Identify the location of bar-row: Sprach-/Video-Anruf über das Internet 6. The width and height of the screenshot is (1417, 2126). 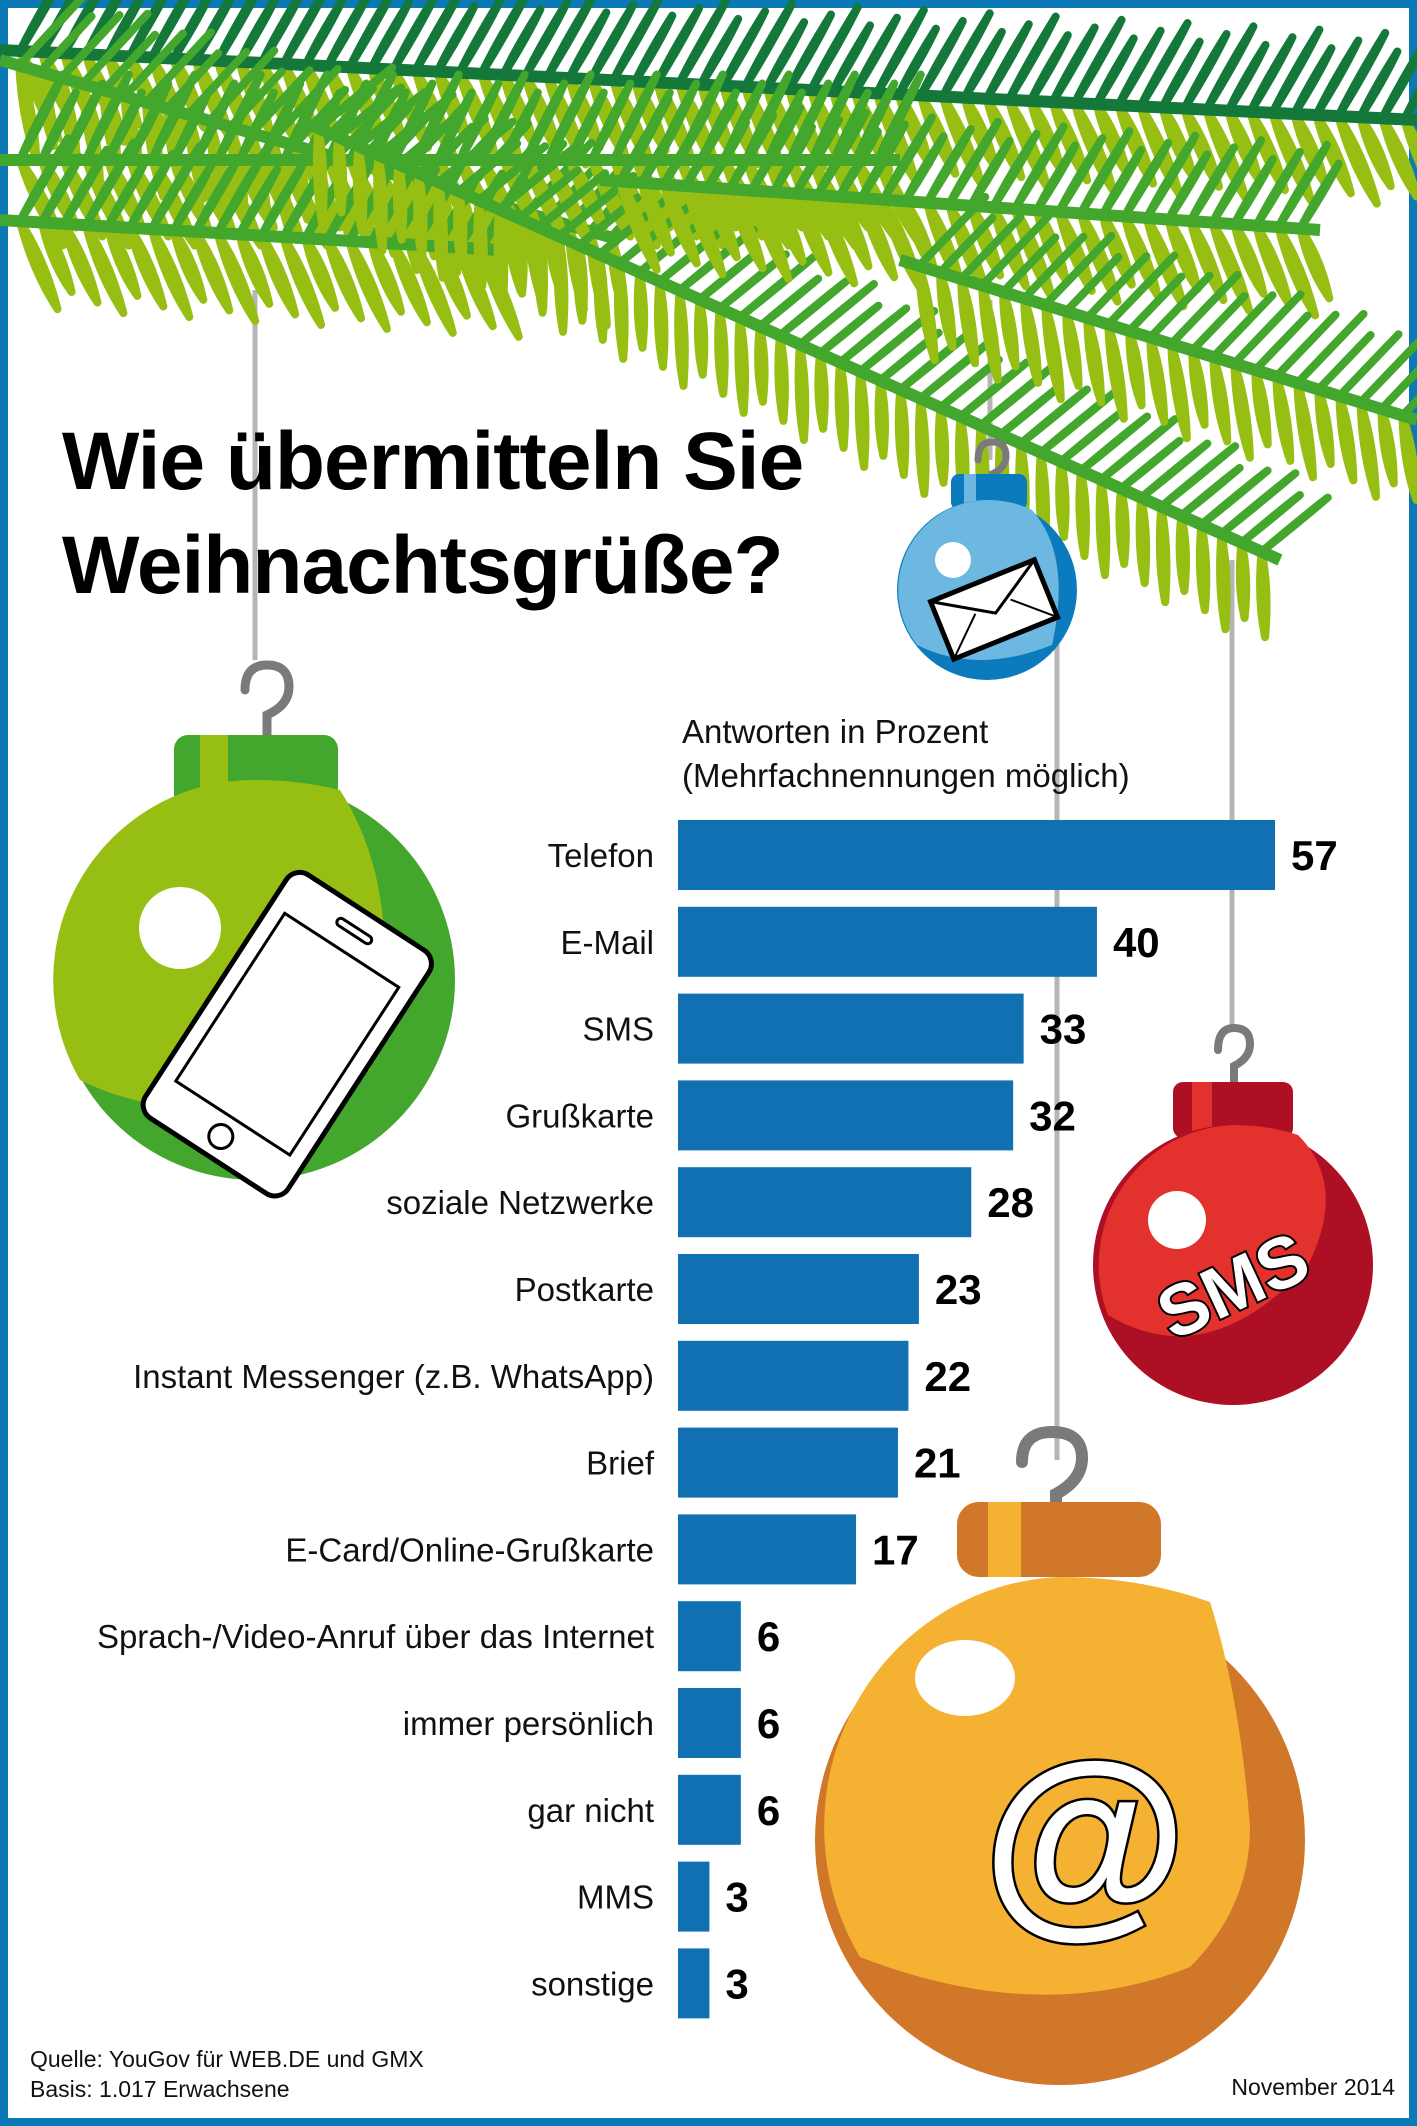
(438, 1636).